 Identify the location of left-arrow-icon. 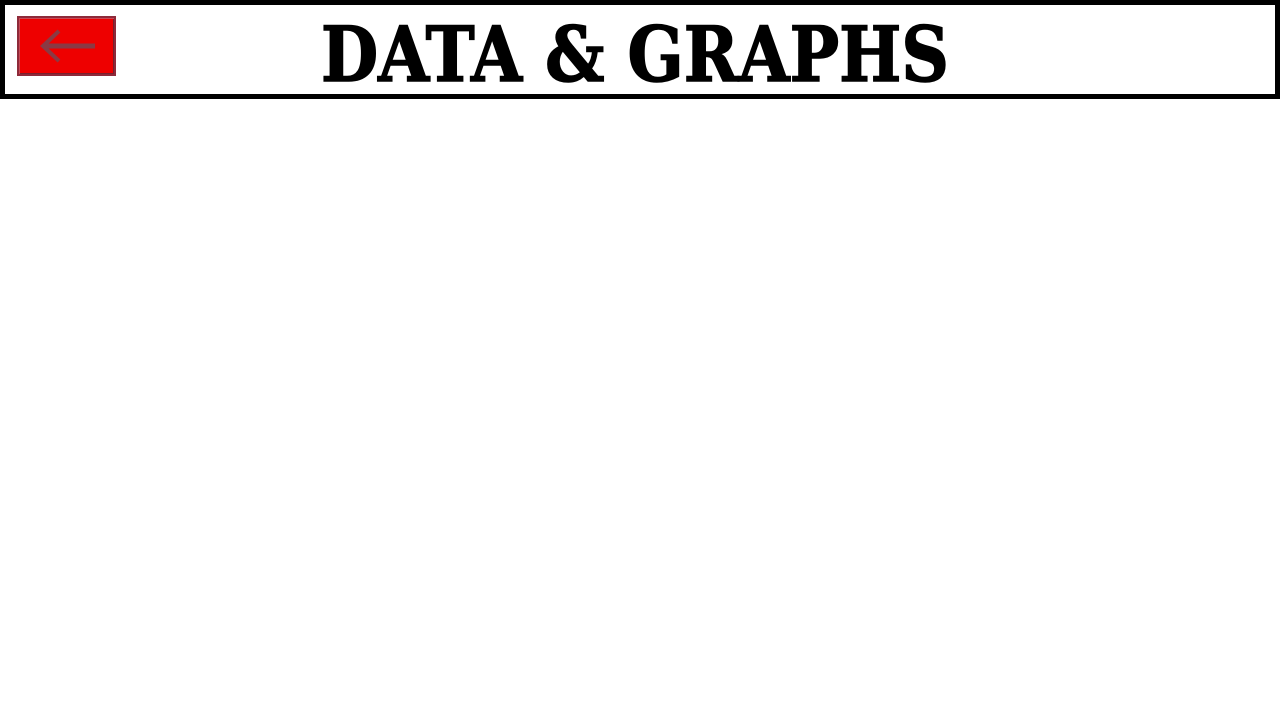
(67, 46).